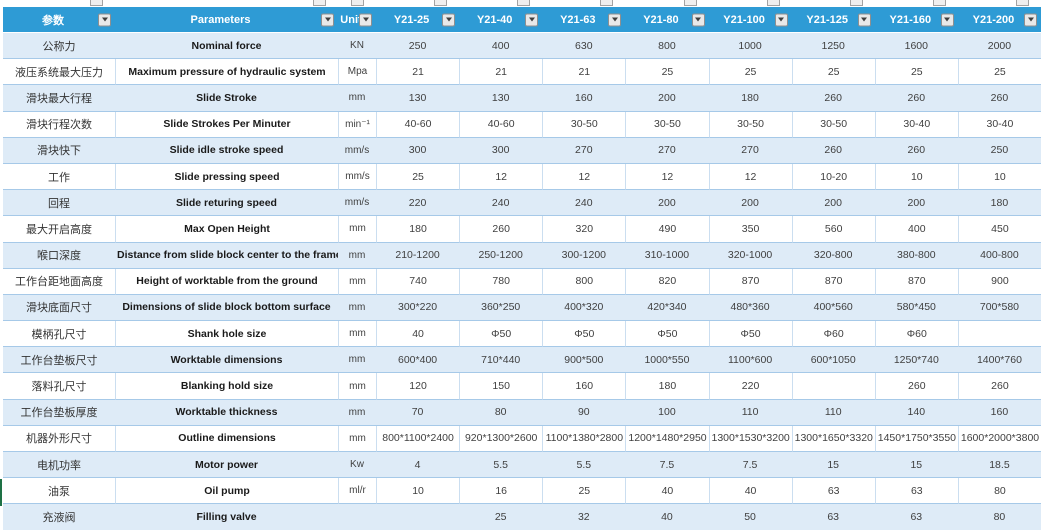  I want to click on value-cell: 1000, so click(750, 46).